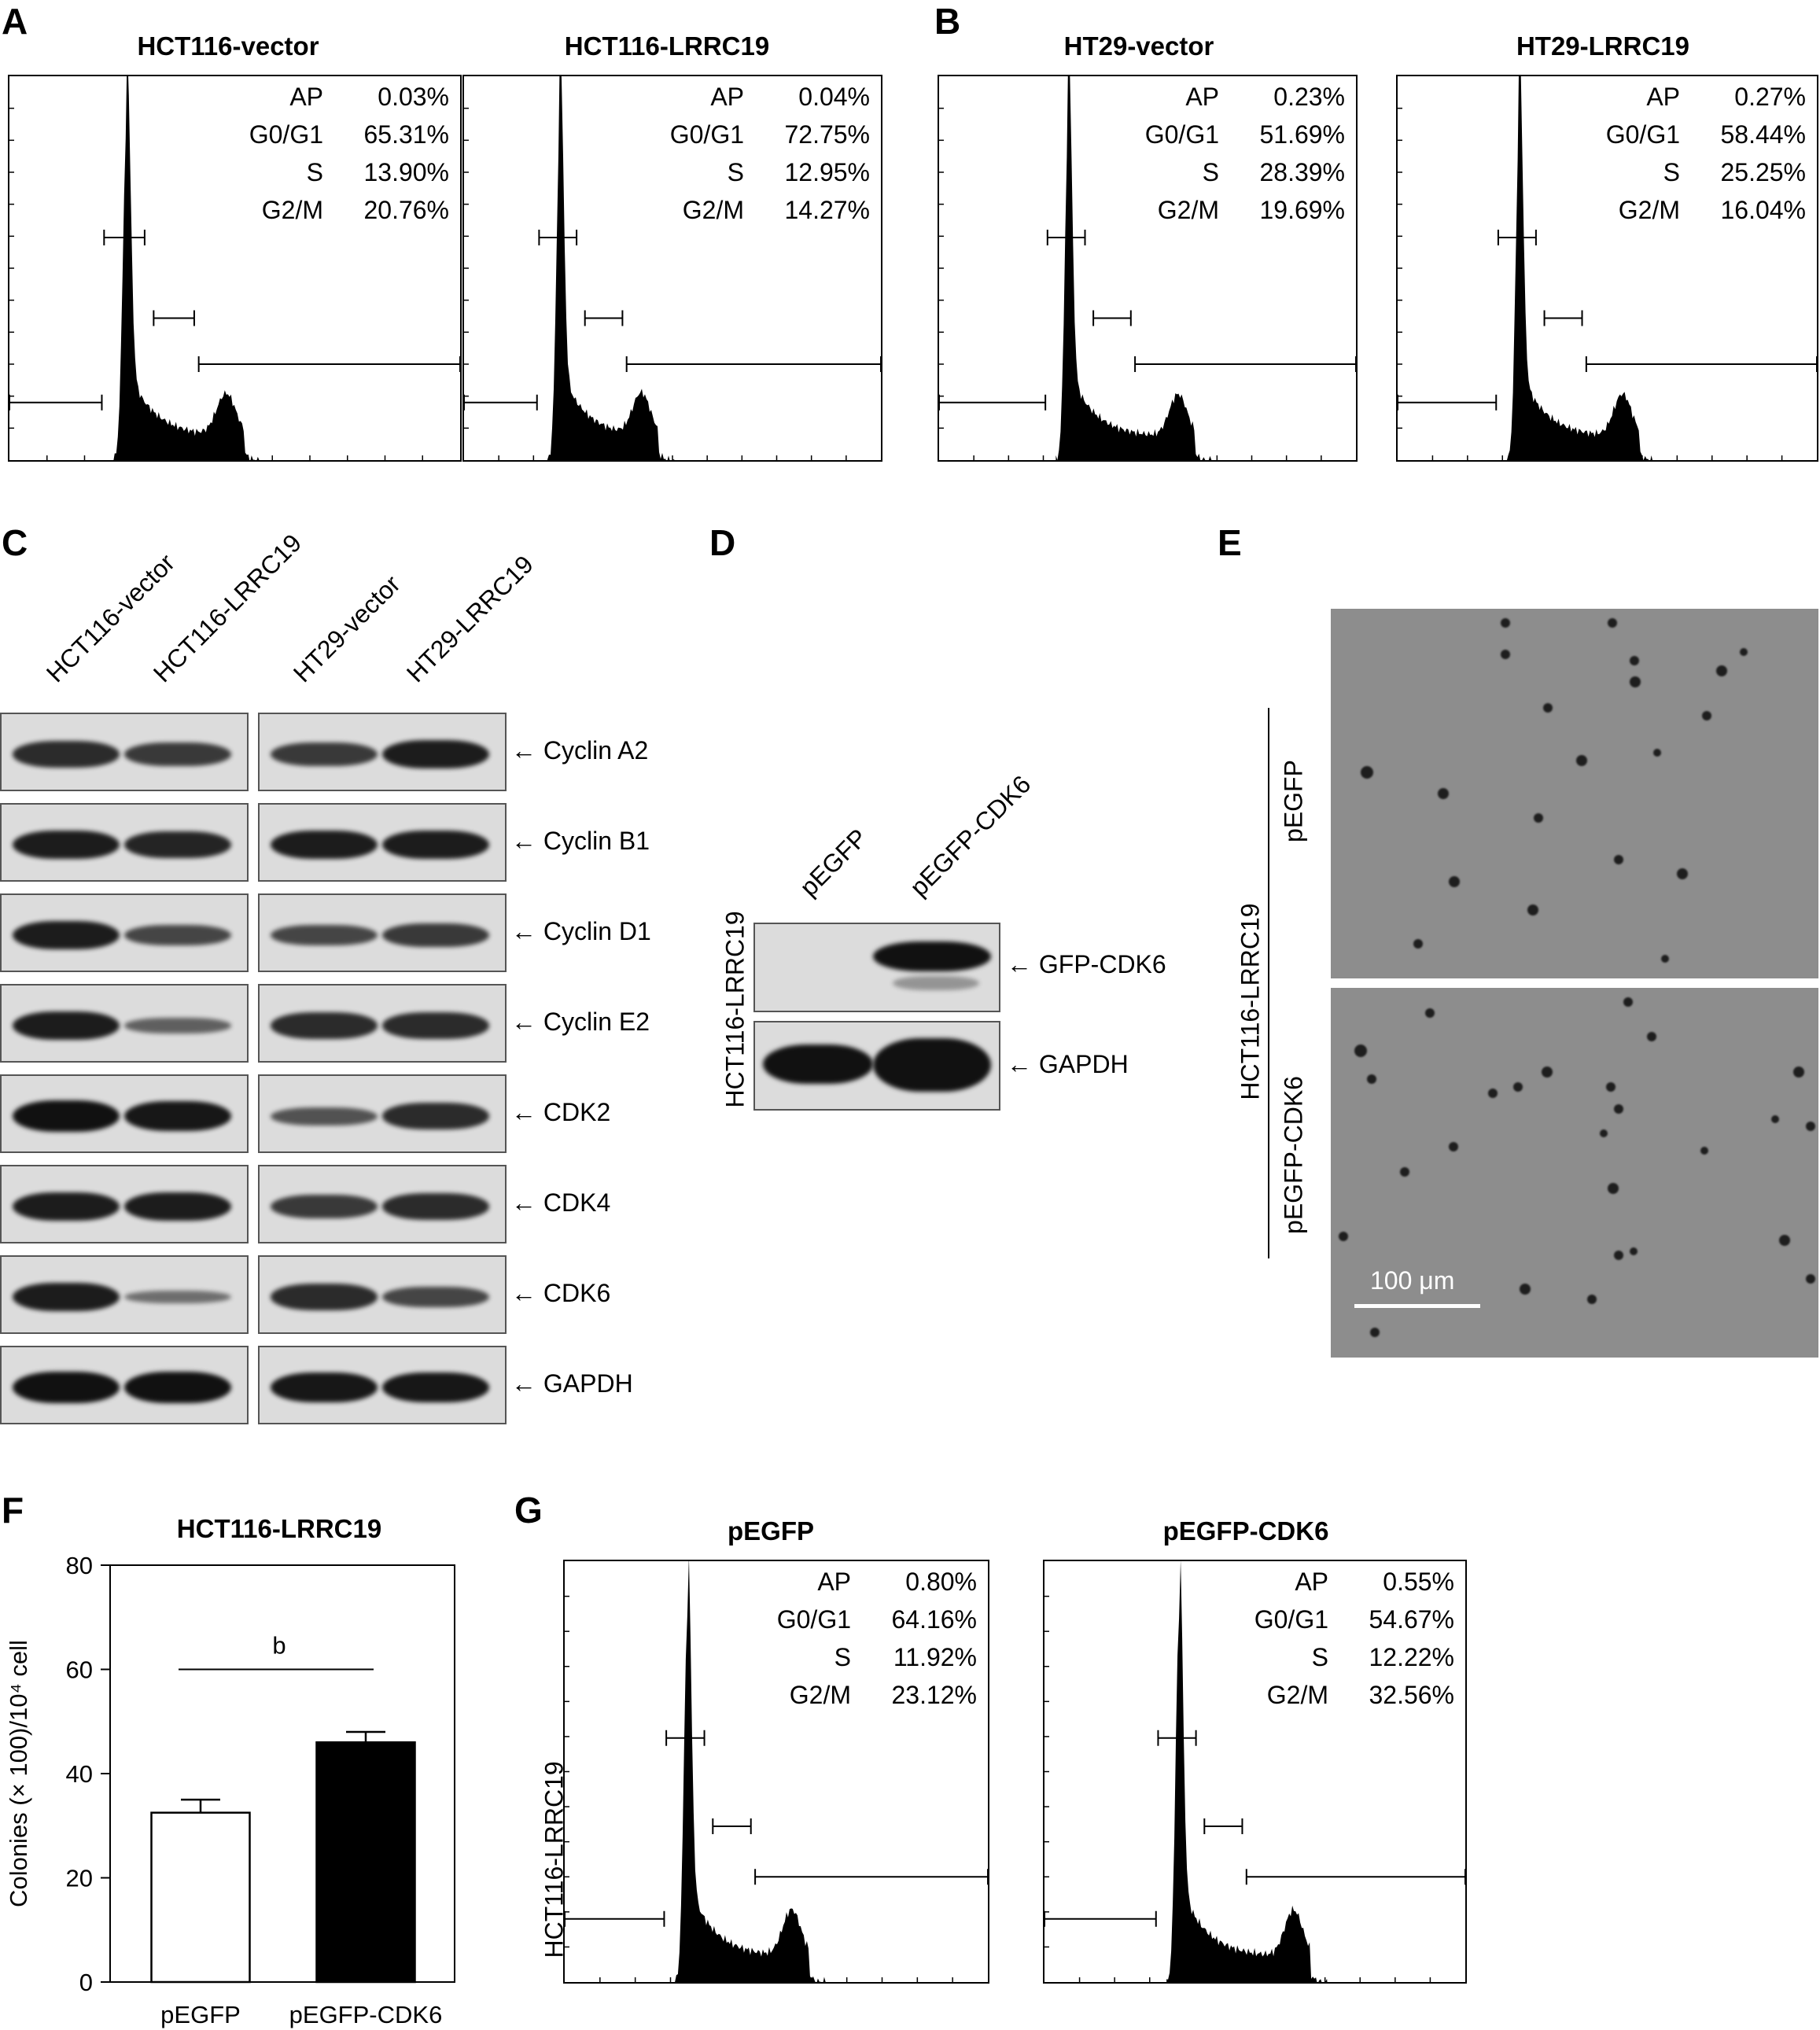  Describe the element at coordinates (1574, 1173) in the screenshot. I see `micrograph-pegfp-cdk6: 100 μm` at that location.